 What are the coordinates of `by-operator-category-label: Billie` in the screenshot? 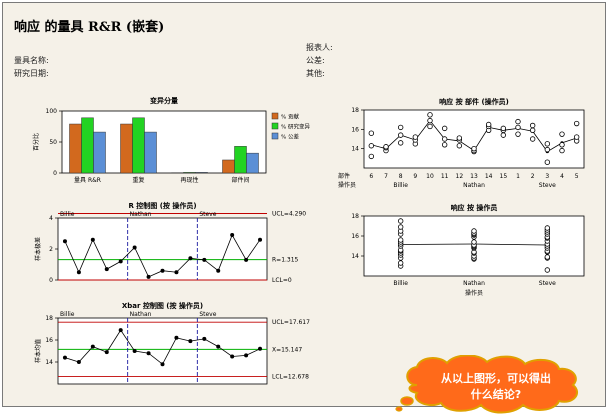 It's located at (400, 283).